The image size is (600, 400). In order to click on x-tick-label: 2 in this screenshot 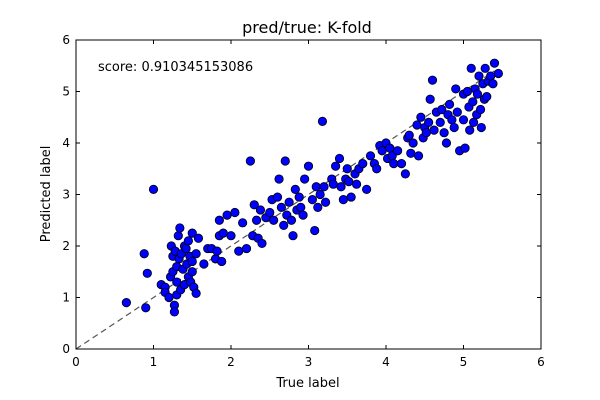, I will do `click(231, 362)`.